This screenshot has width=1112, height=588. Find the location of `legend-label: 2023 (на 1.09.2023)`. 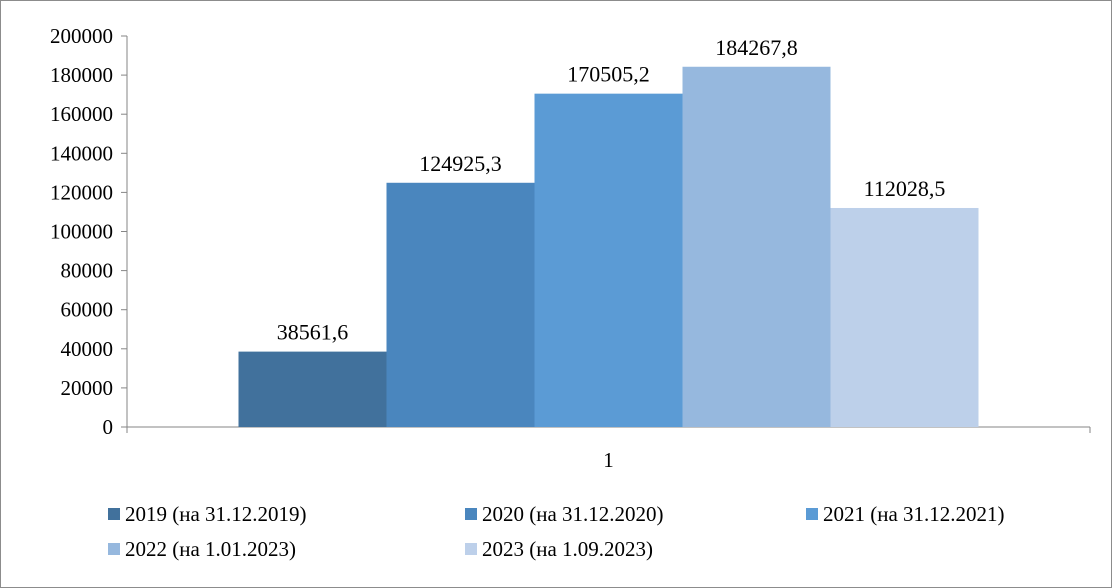

legend-label: 2023 (на 1.09.2023) is located at coordinates (567, 549).